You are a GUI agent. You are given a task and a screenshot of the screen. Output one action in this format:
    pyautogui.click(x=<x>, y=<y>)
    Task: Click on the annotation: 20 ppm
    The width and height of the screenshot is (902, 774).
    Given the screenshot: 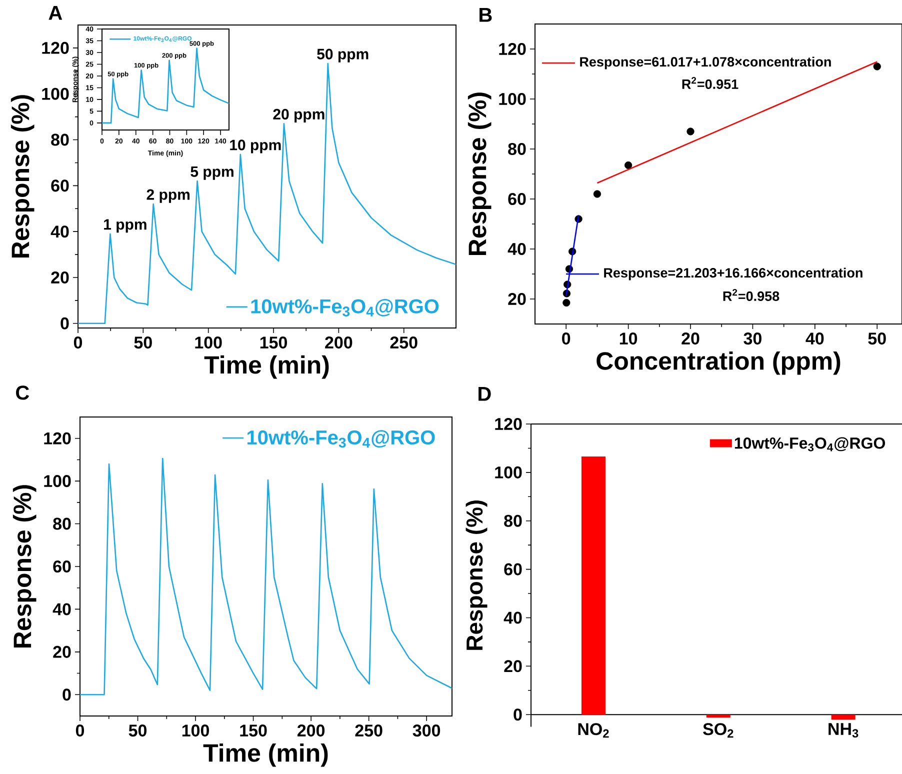 What is the action you would take?
    pyautogui.click(x=298, y=115)
    